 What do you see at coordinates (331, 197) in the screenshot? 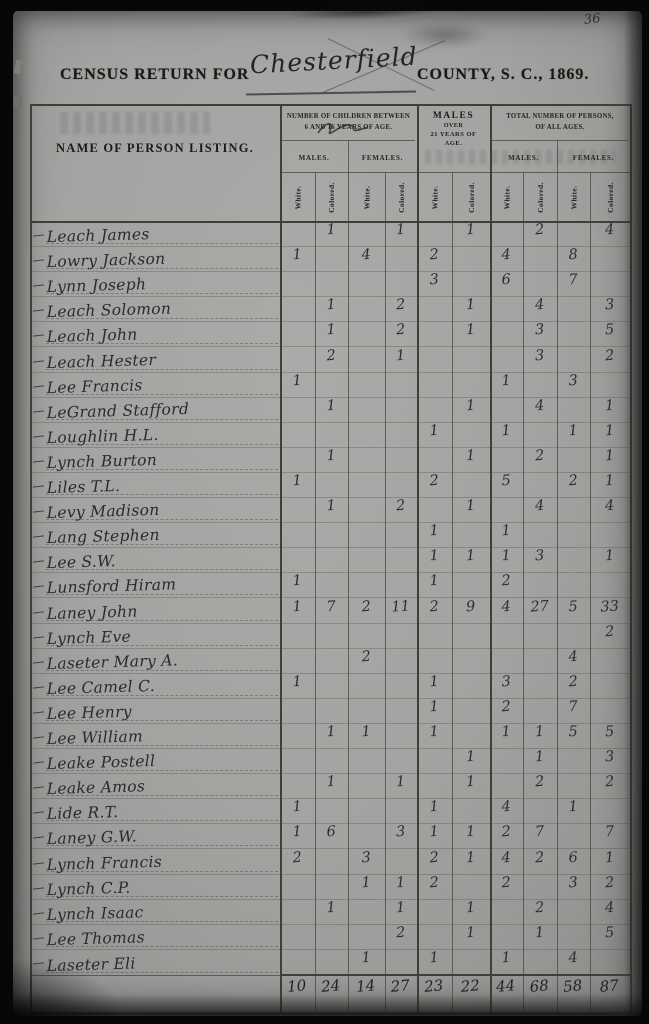
I see `race-header-label: Colored.` at bounding box center [331, 197].